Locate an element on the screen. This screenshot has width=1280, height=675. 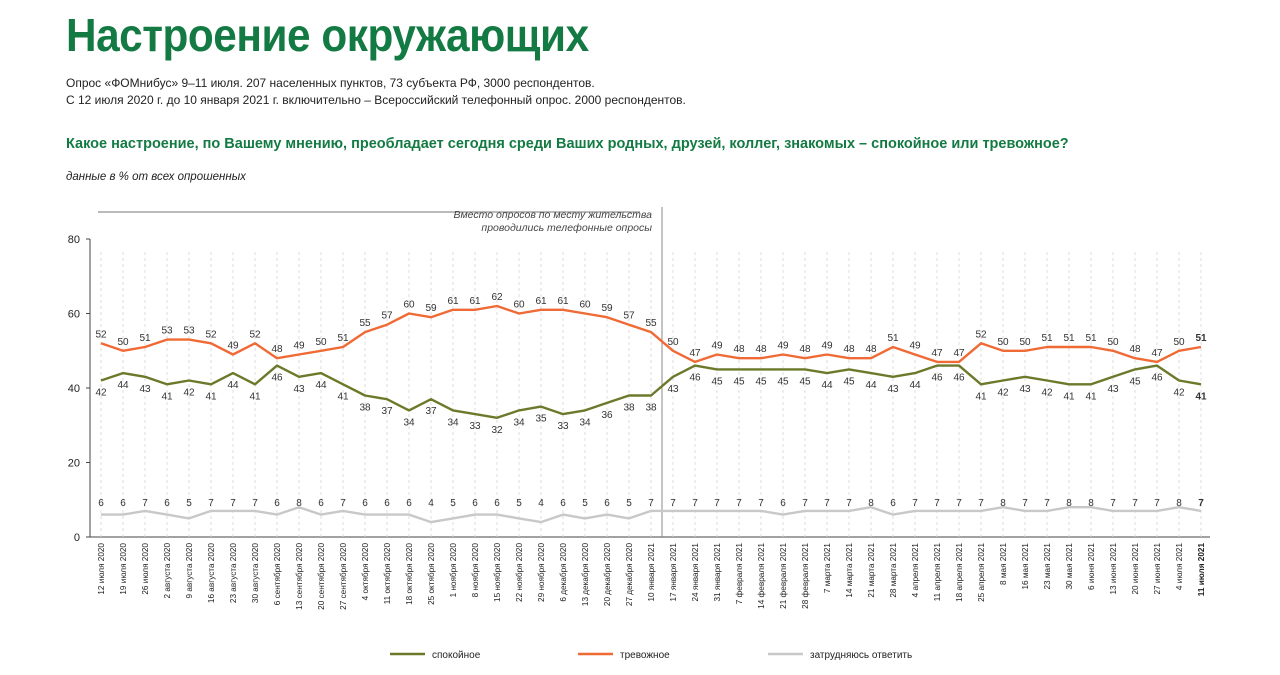
x-tick-label: 20 декабря 2020 is located at coordinates (607, 575).